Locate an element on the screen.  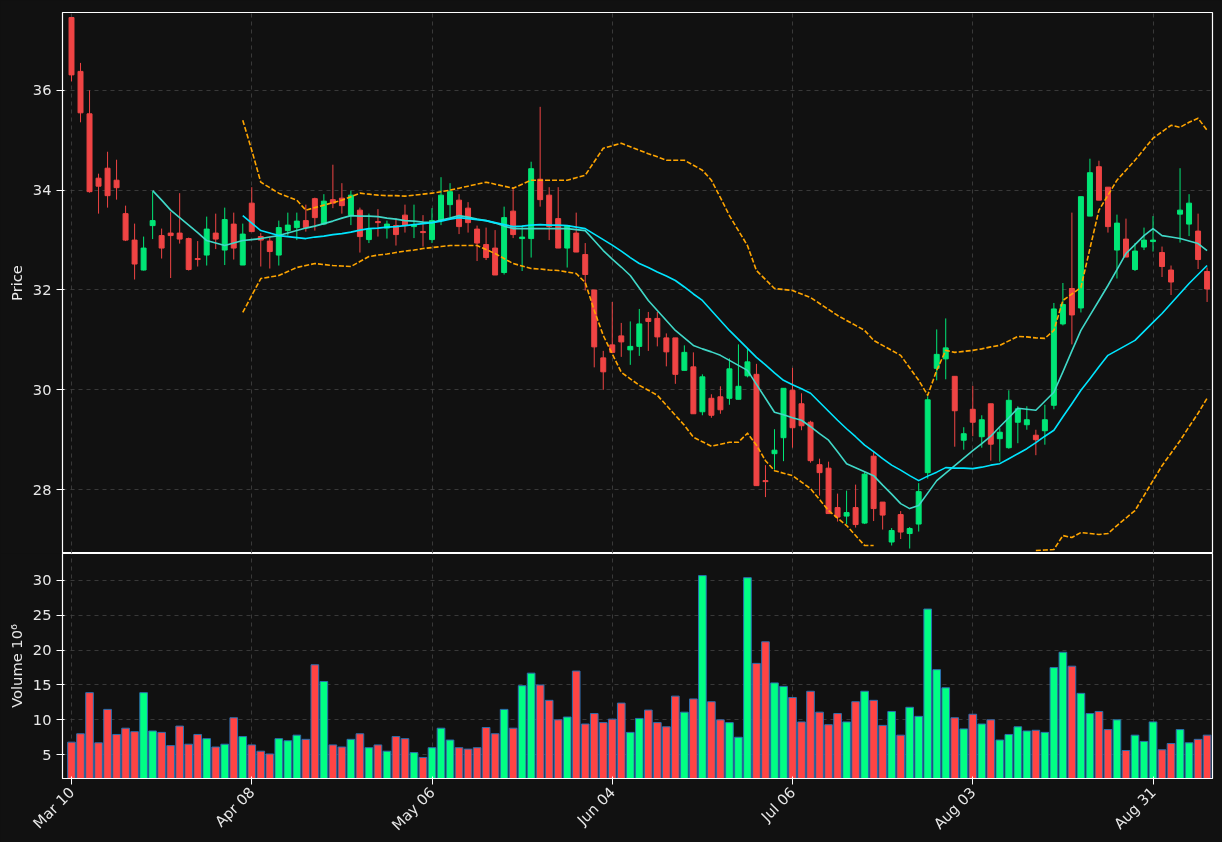
y-axis-title: Price is located at coordinates (16, 283).